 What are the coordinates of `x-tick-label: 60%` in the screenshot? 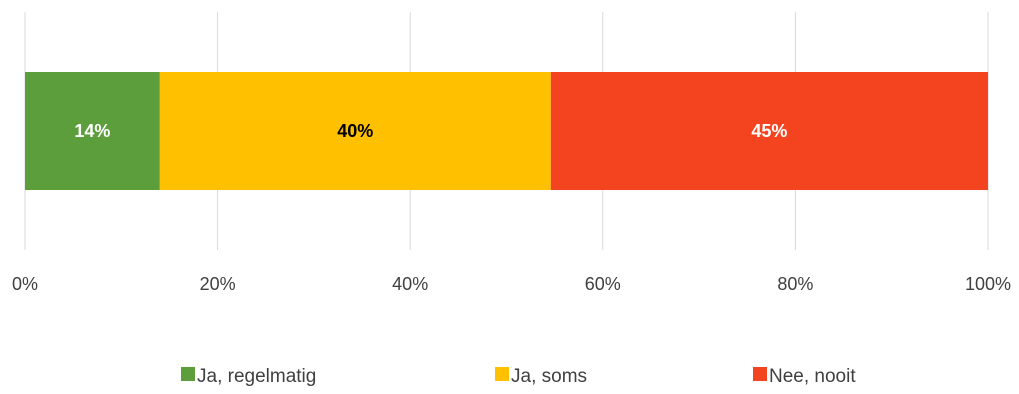 It's located at (603, 284).